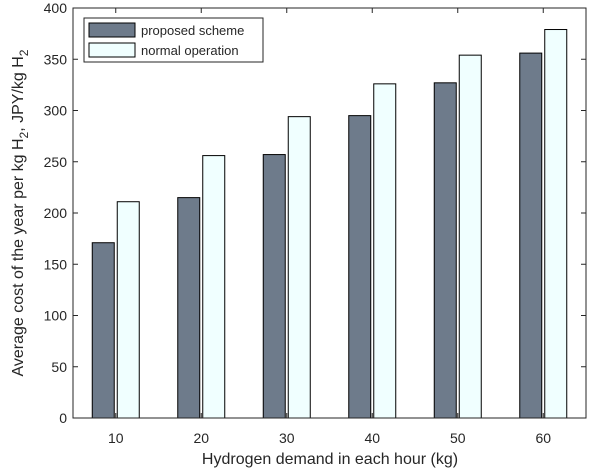  What do you see at coordinates (372, 438) in the screenshot?
I see `x-tick-label: 40` at bounding box center [372, 438].